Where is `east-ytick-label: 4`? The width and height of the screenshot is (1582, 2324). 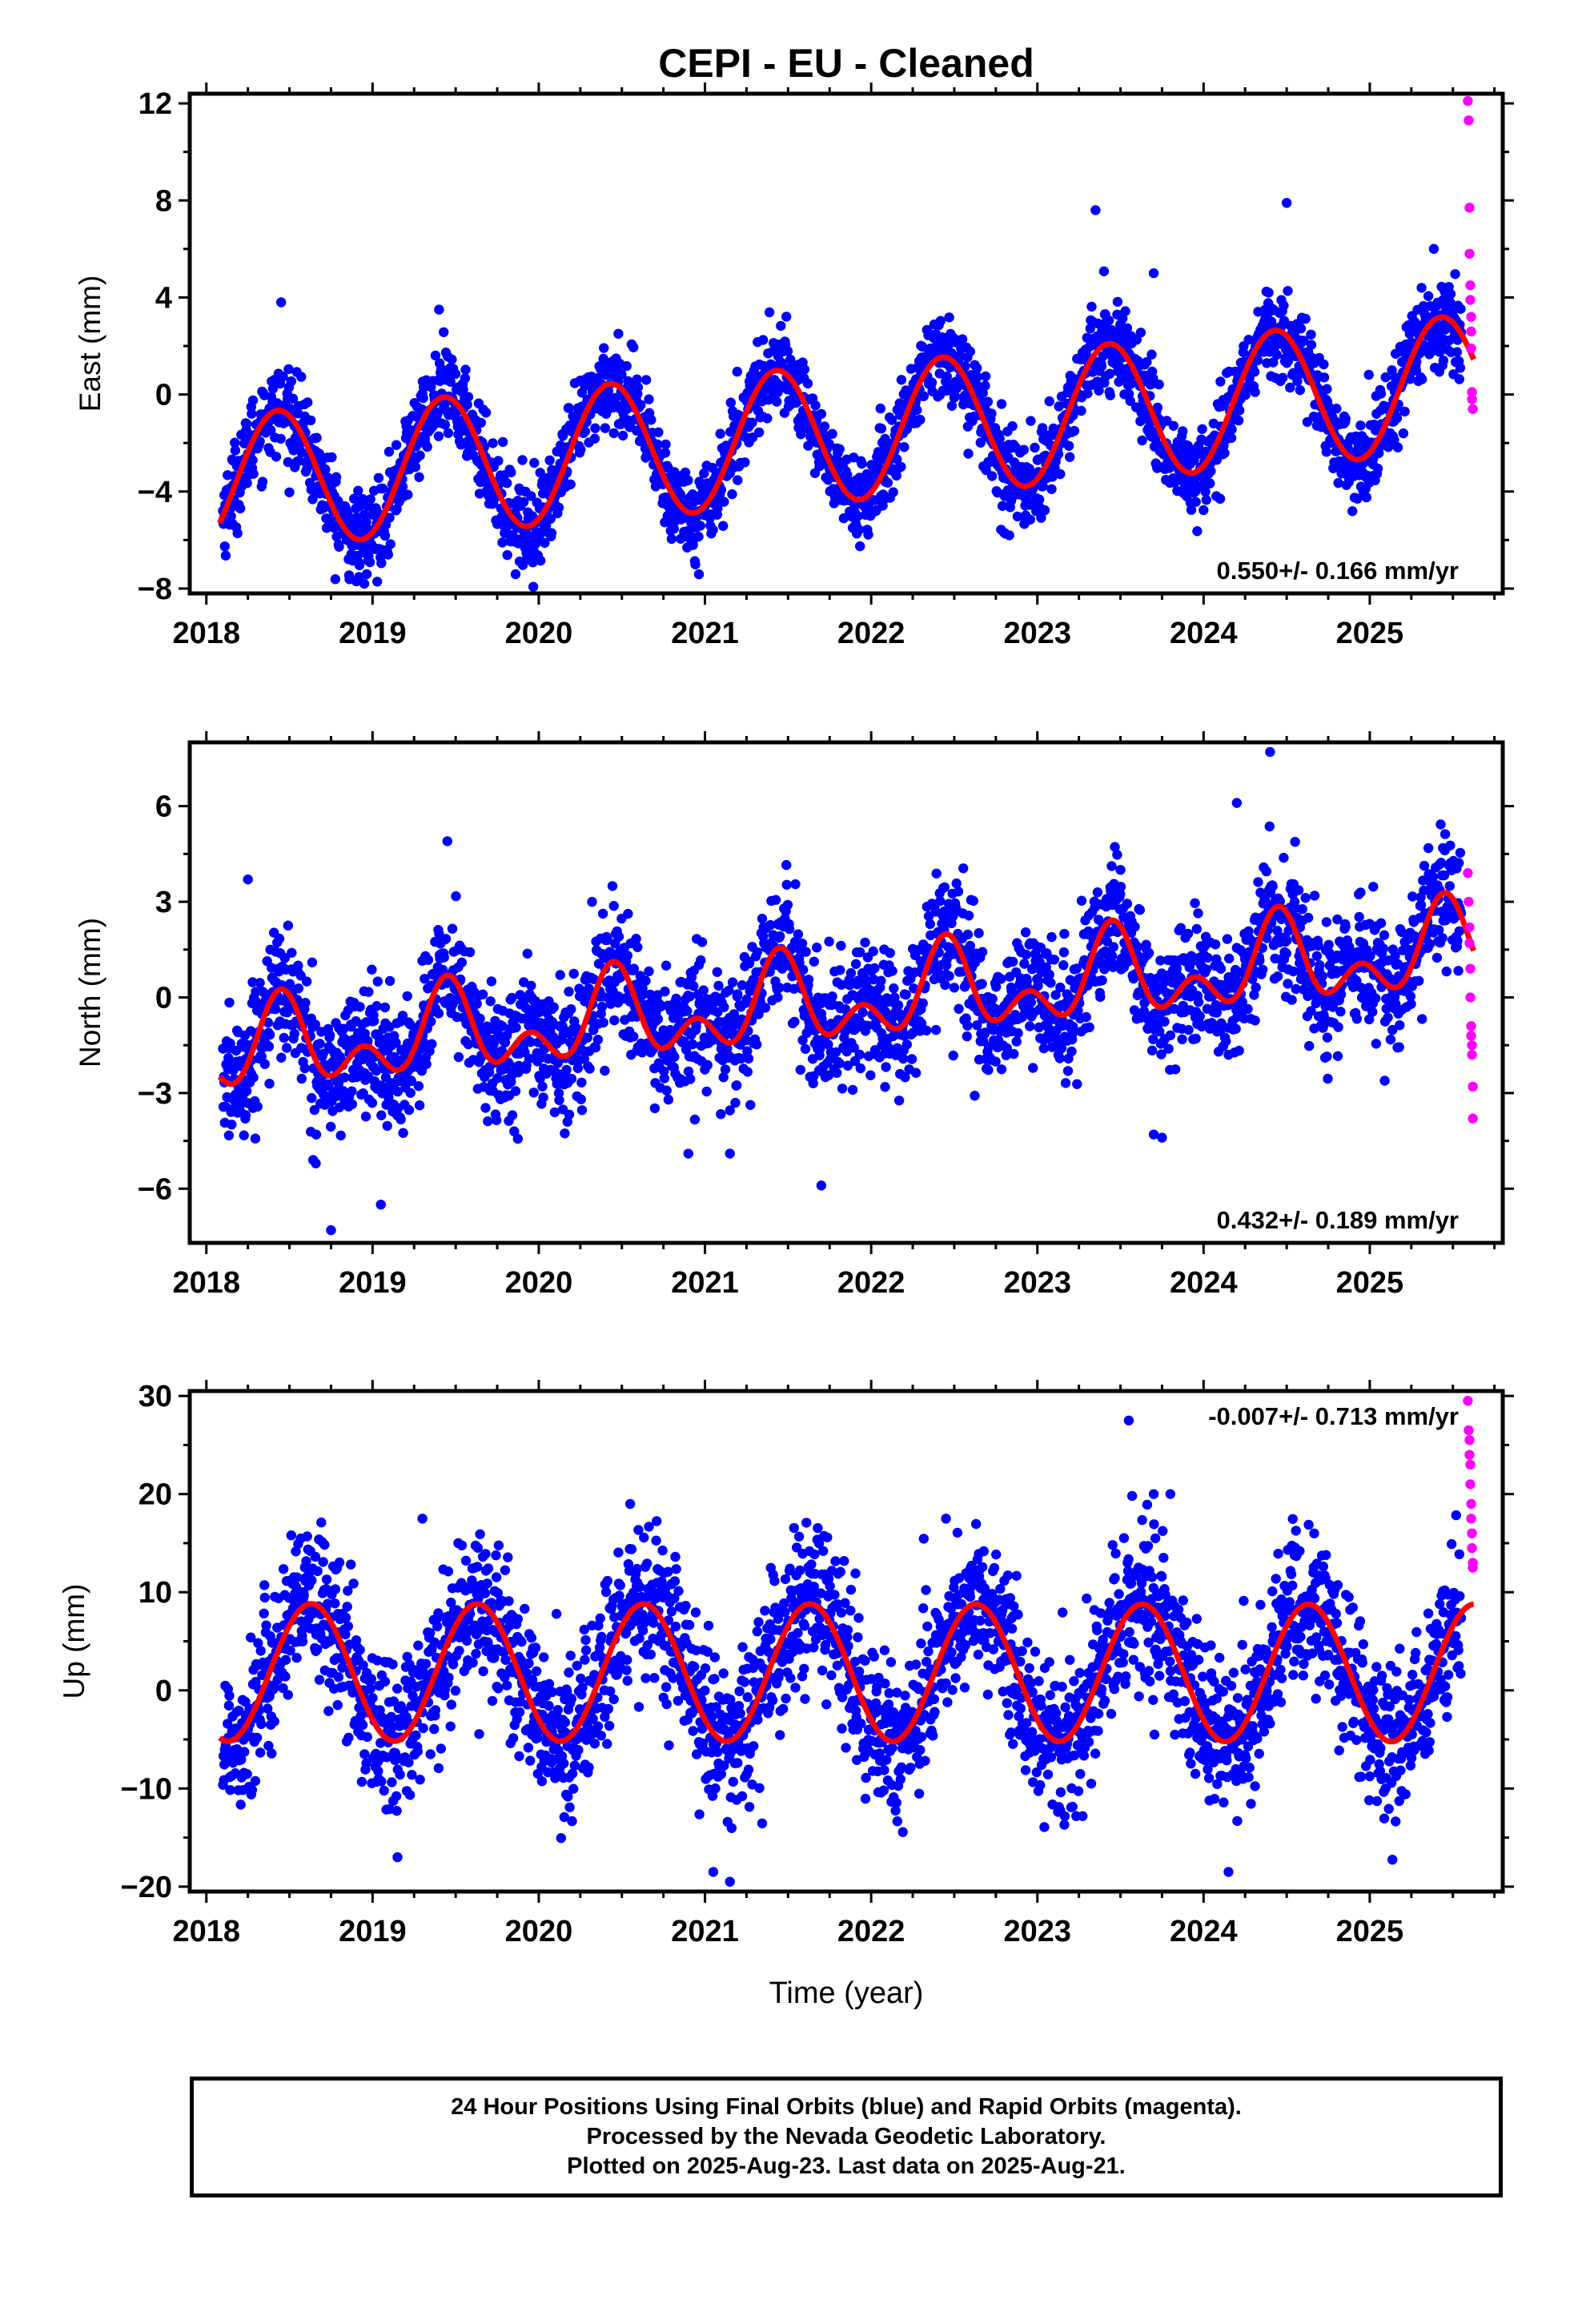
east-ytick-label: 4 is located at coordinates (164, 298).